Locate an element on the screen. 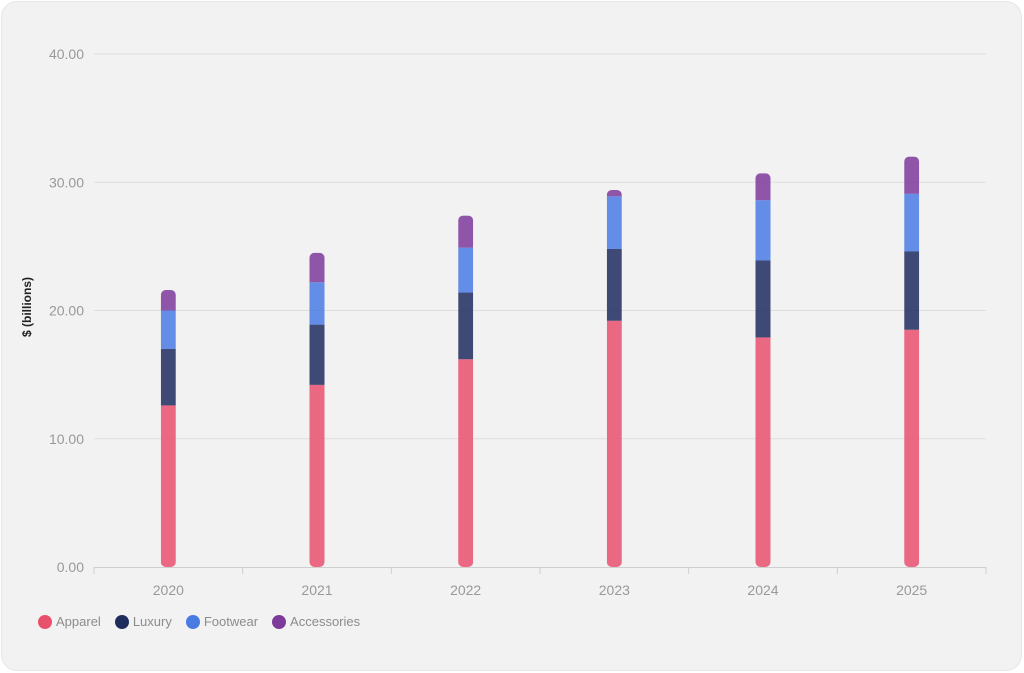 The image size is (1024, 673). legend-label: Accessories is located at coordinates (325, 621).